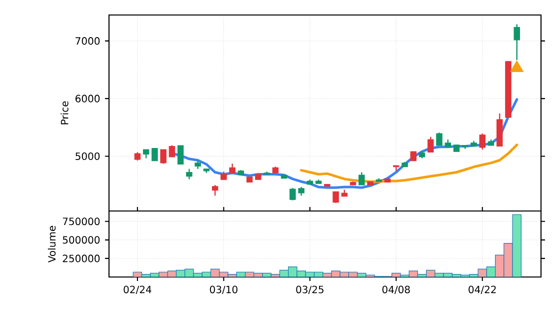  Describe the element at coordinates (88, 98) in the screenshot. I see `y-tick-label: 6000` at that location.